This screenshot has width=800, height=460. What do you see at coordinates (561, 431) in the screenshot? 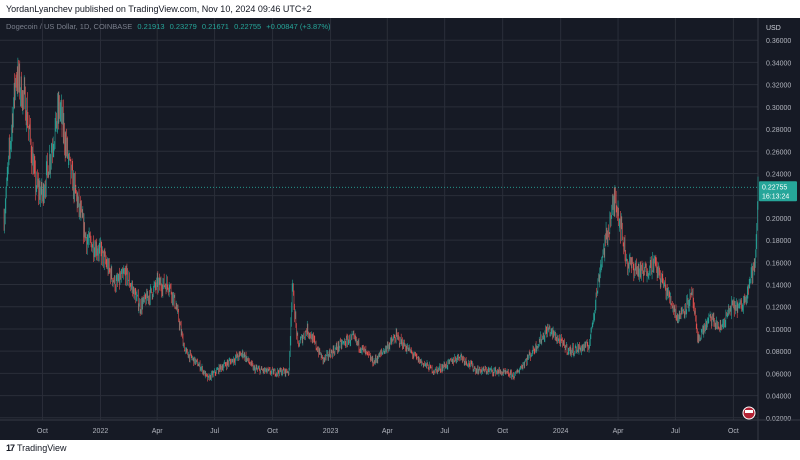
I see `x-tick-label: 2024` at bounding box center [561, 431].